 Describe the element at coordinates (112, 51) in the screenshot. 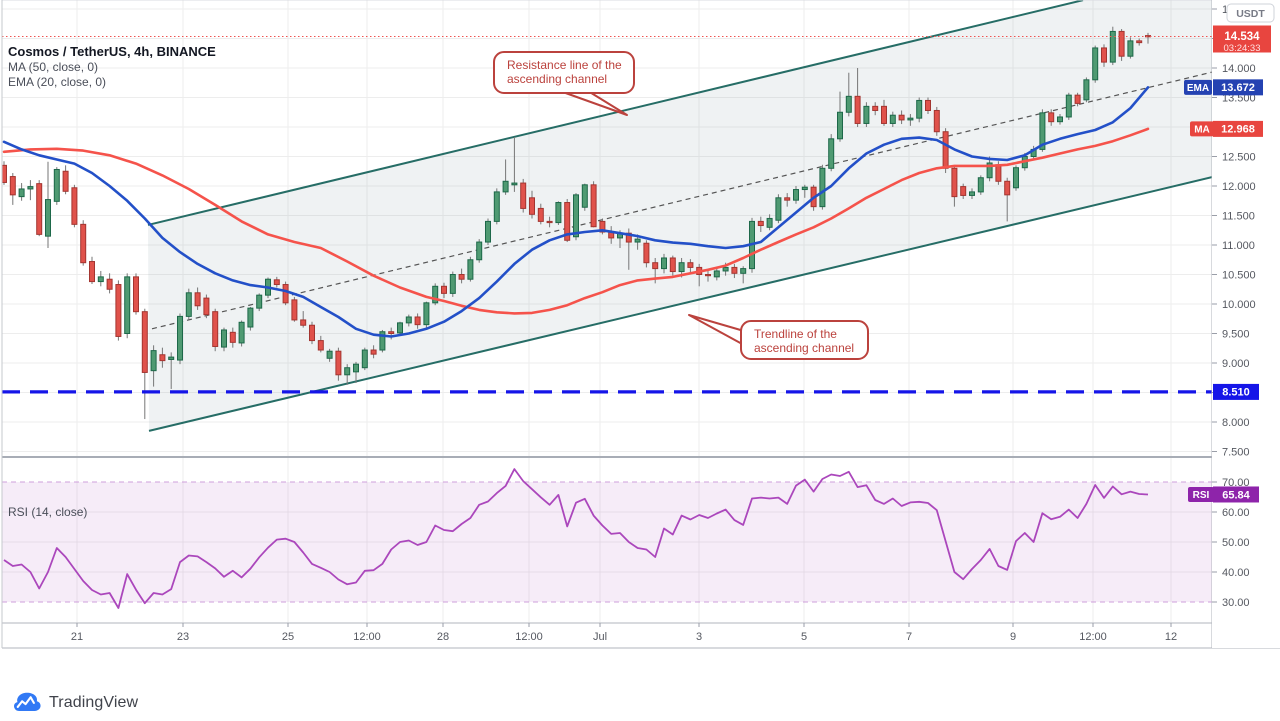

I see `legend-symbol-title: Cosmos / TetherUS, 4h, BINANCE` at that location.